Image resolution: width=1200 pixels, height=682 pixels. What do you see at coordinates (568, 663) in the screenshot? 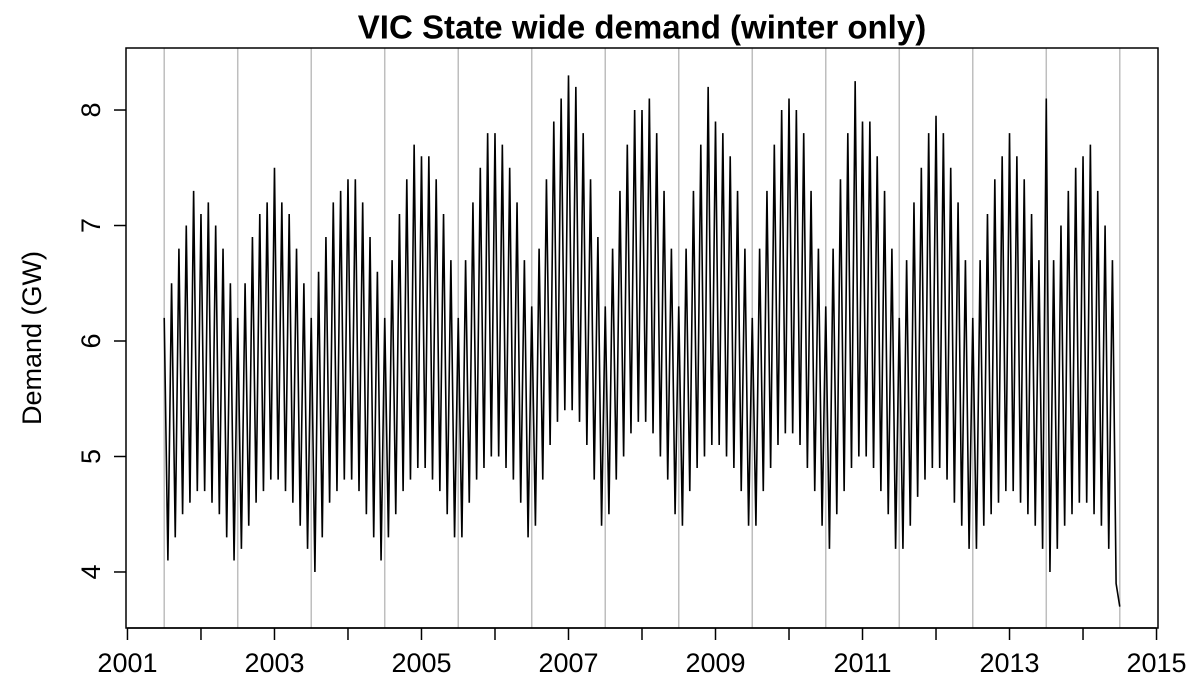
I see `x-tick-label: 2007` at bounding box center [568, 663].